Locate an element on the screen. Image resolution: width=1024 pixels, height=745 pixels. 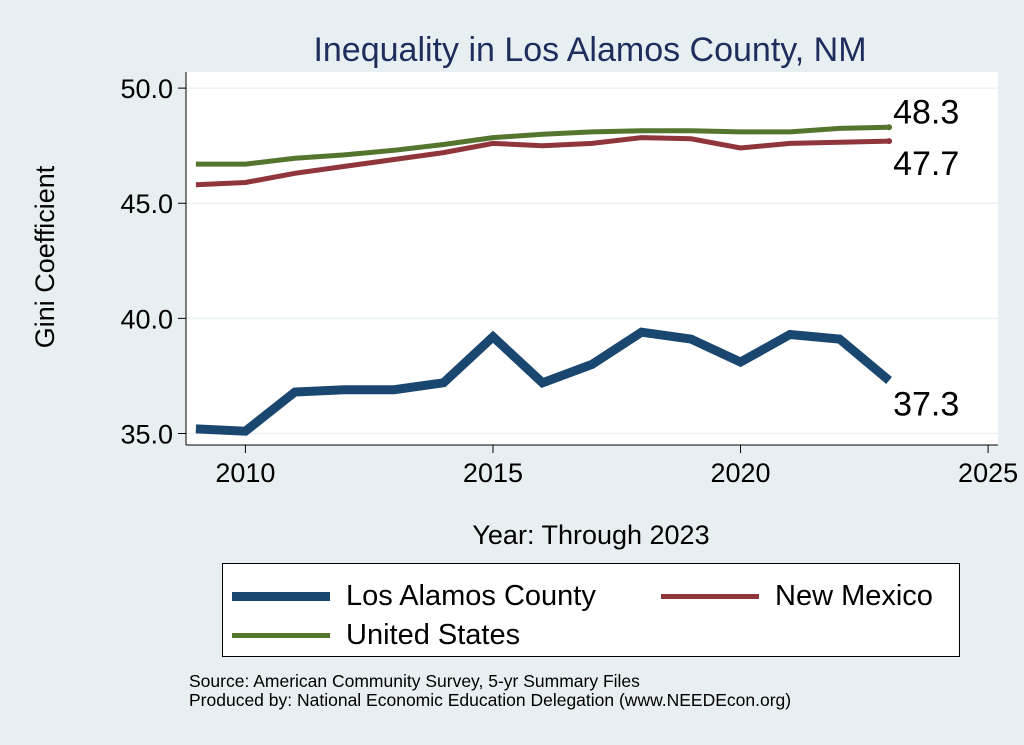
y-tick-label: 45.0 is located at coordinates (146, 204).